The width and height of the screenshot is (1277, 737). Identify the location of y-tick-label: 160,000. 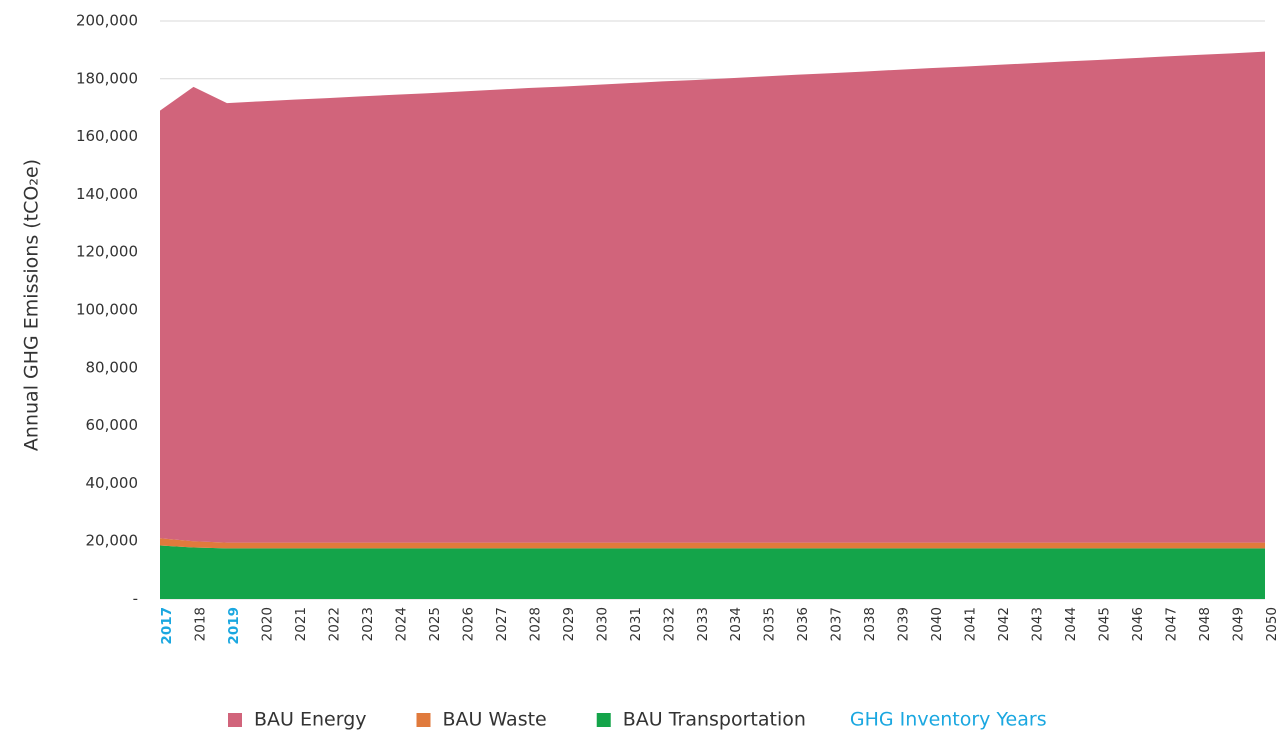
(107, 136).